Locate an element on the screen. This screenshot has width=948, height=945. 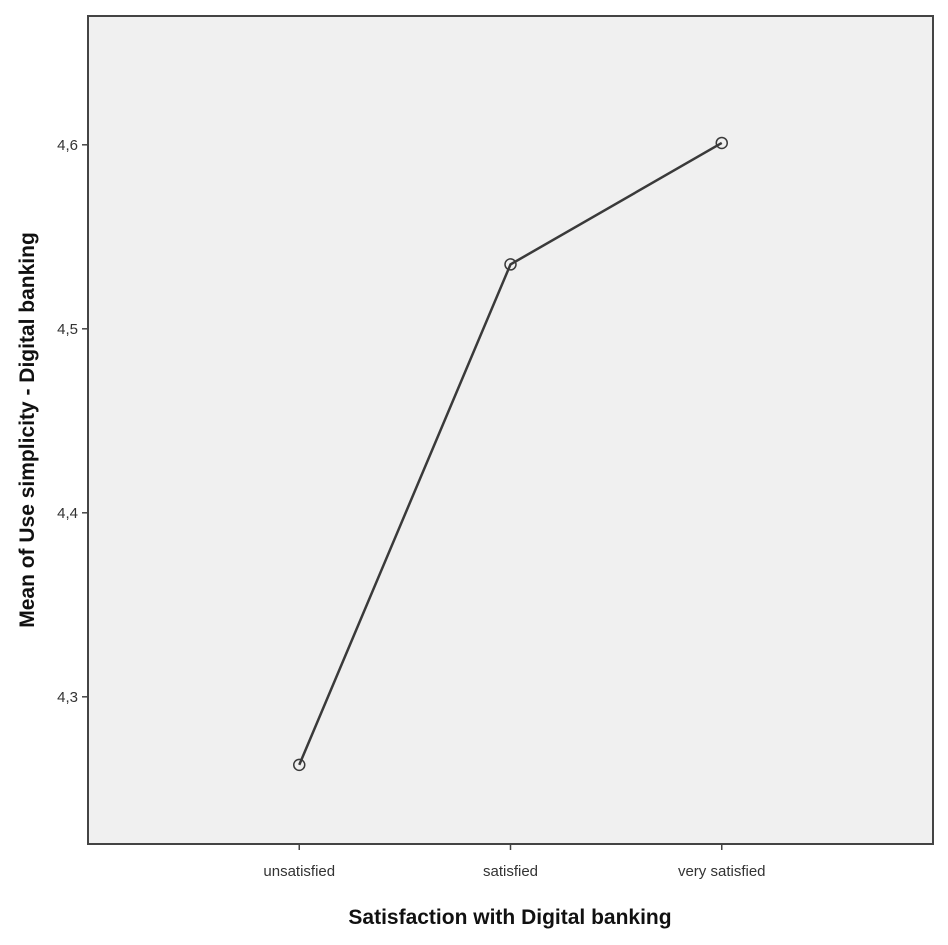
x-axis-title: Satisfaction with Digital banking is located at coordinates (509, 917).